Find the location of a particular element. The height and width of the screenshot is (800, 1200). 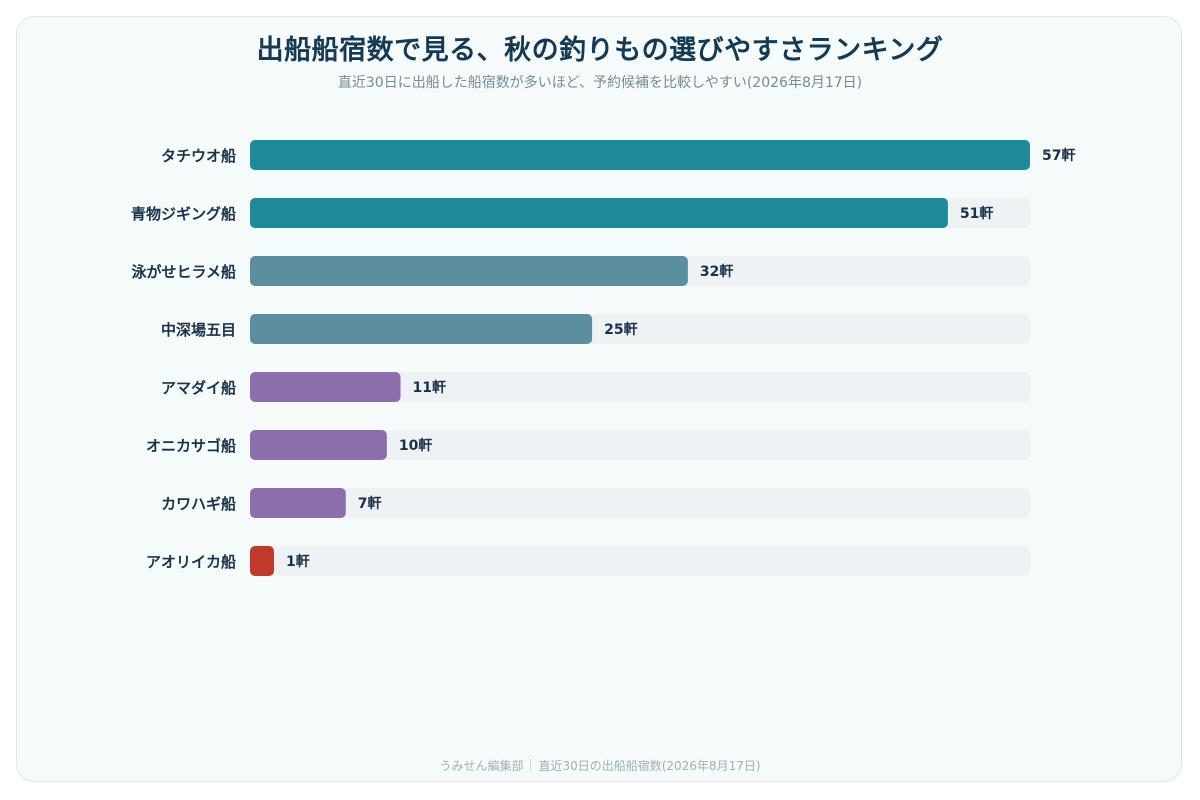

category-label: タチウオ船 is located at coordinates (198, 156).